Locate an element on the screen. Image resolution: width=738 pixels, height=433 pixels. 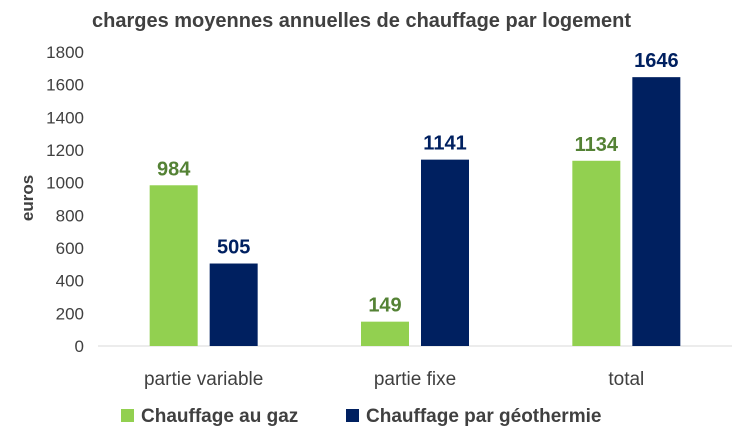
y-tick-label: 1600 is located at coordinates (65, 85).